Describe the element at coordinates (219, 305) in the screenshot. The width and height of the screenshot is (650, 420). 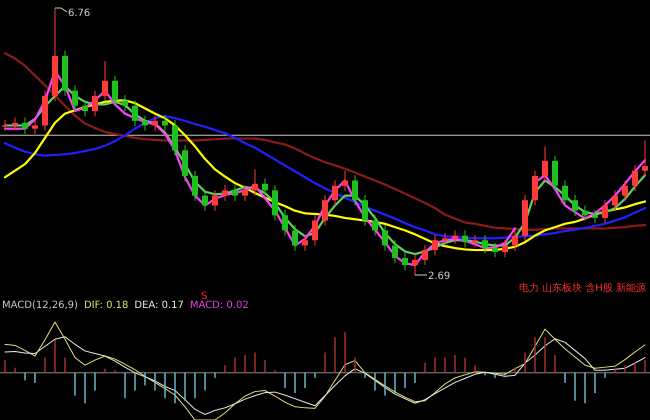
I see `text: MACD: 0.02` at that location.